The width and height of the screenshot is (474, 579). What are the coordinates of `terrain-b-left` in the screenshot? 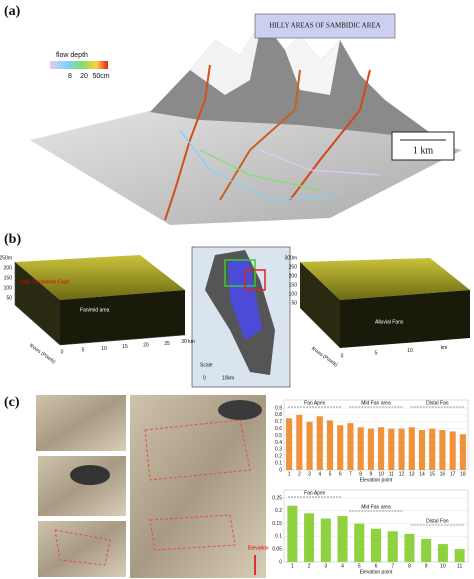 It's located at (100, 300).